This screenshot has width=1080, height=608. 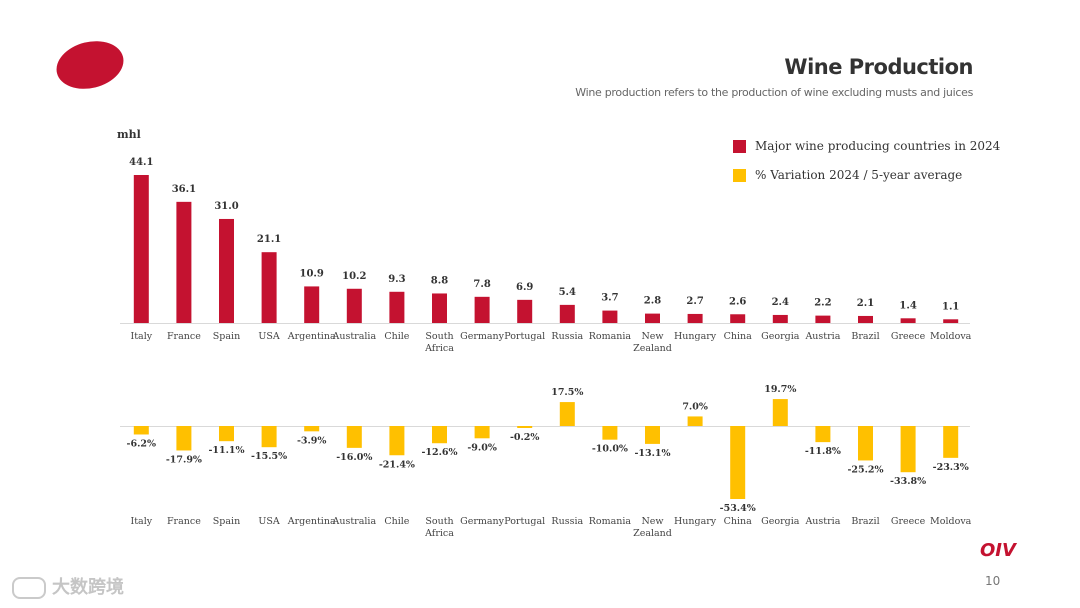 I want to click on production-label-hungary: 2.7, so click(x=694, y=301).